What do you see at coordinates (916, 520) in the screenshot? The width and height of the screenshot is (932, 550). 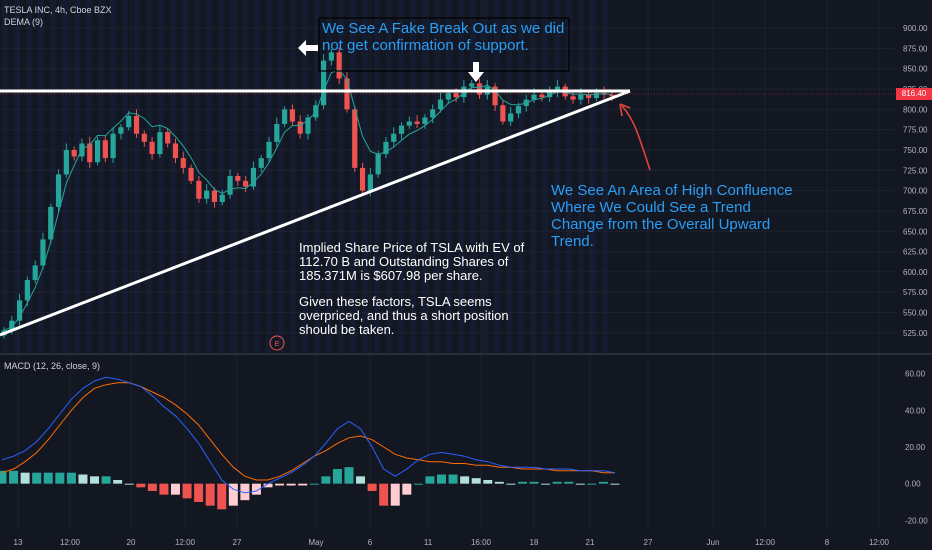 I see `macd-tick-label: -20.00` at bounding box center [916, 520].